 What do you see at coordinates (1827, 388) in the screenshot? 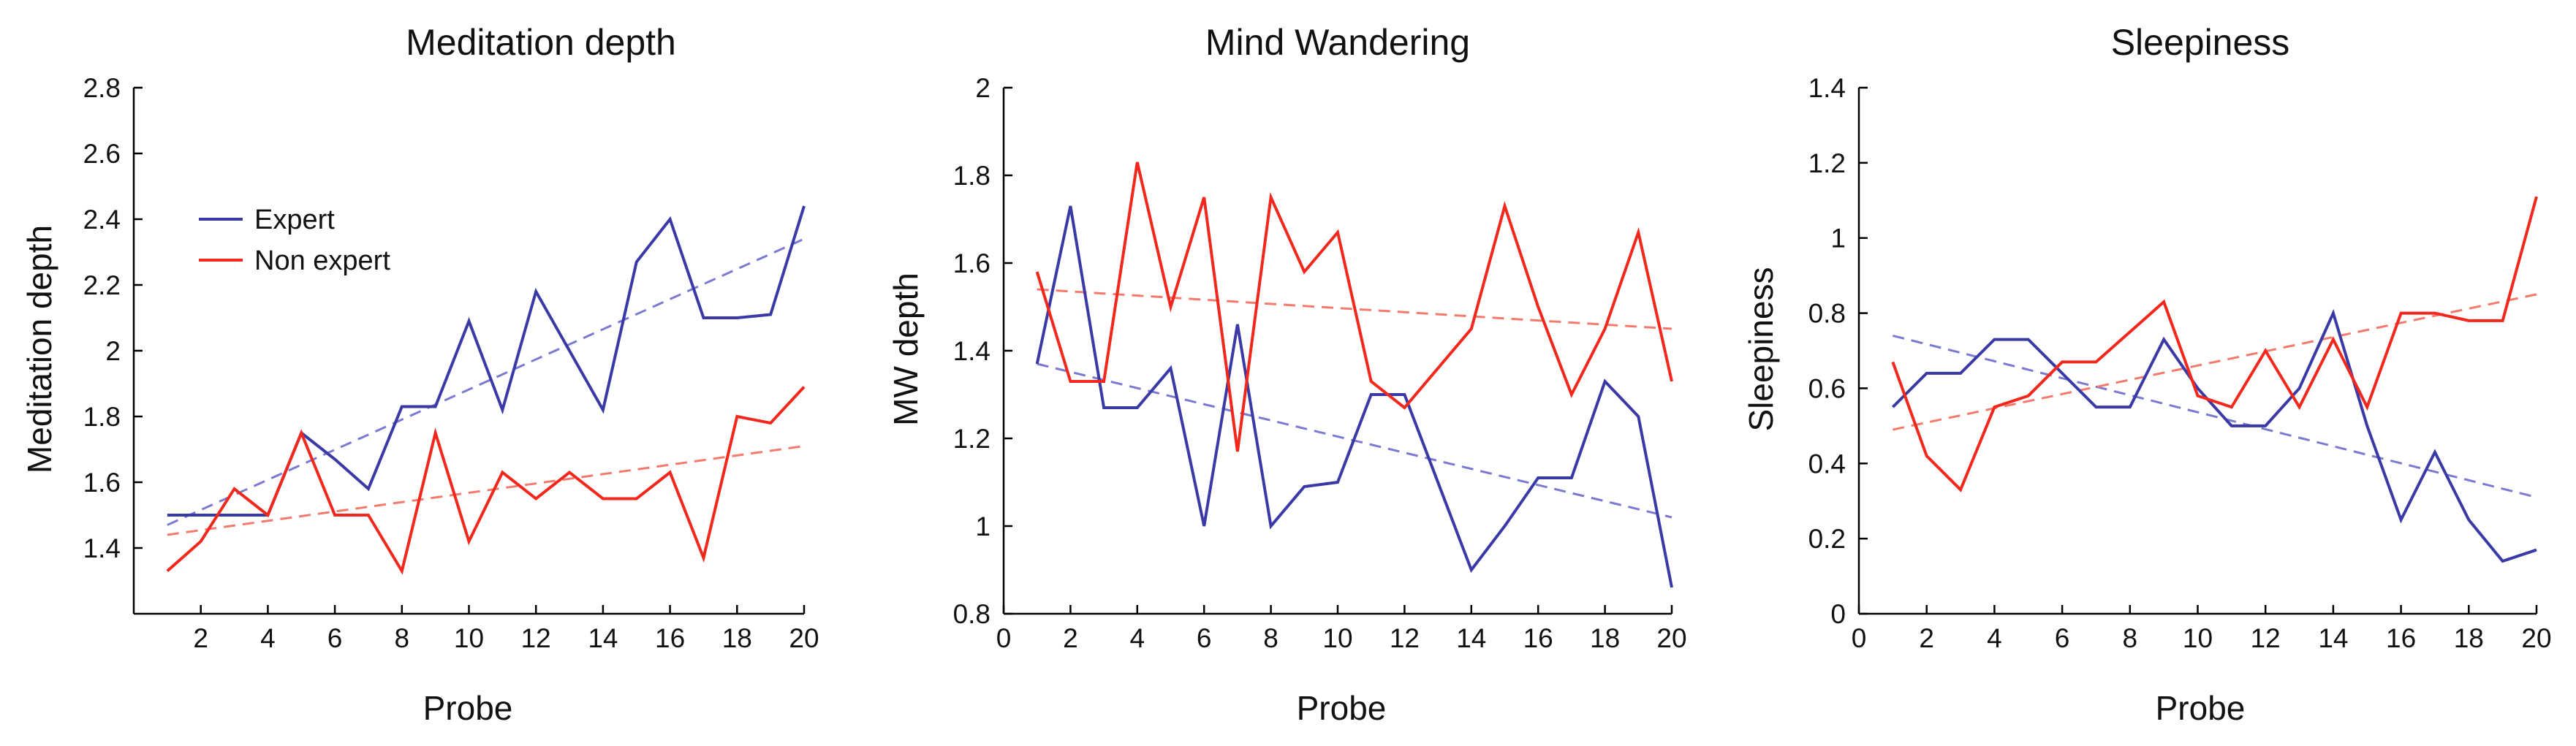
I see `y-tick-label: 0.6` at bounding box center [1827, 388].